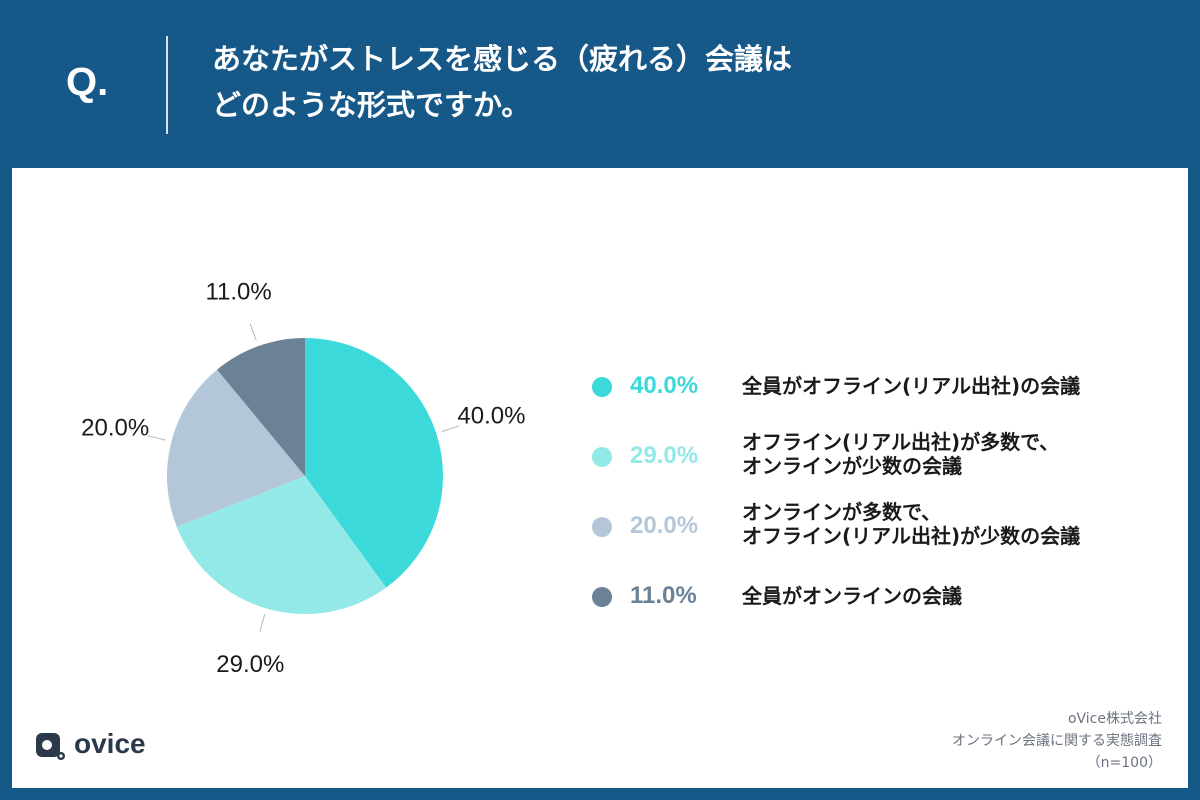 This screenshot has height=800, width=1200. I want to click on question-title: あなたがストレスを感じる（疲れる）会議は どのような形式ですか。, so click(502, 82).